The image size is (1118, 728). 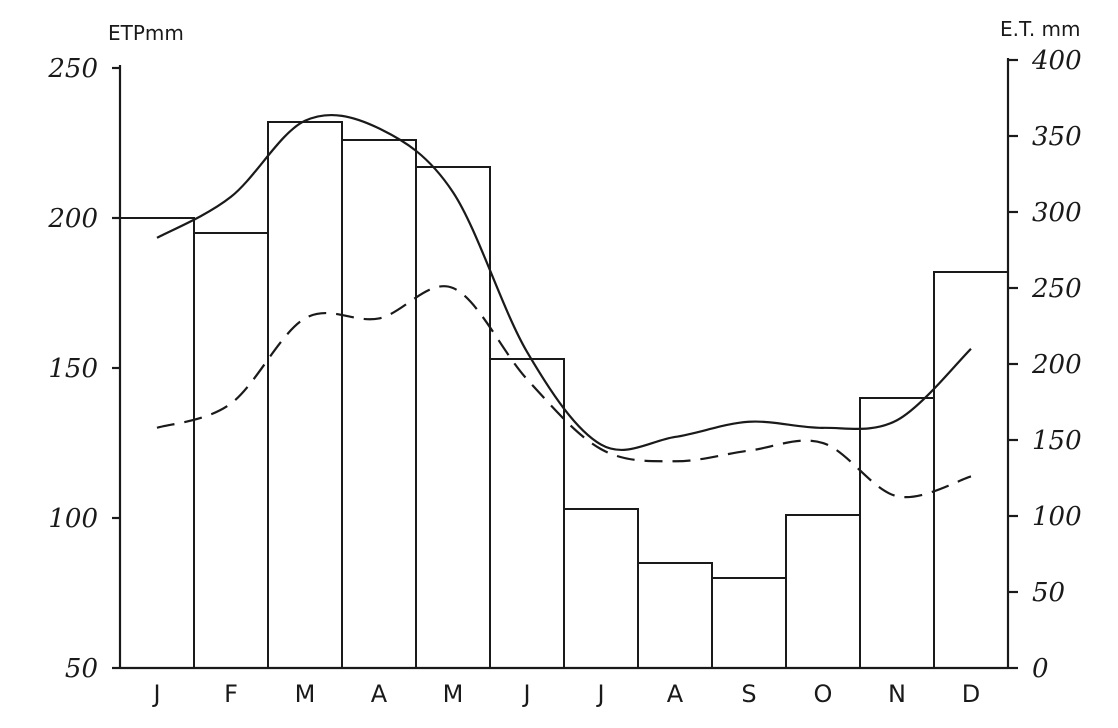 I want to click on right-tick-label: 300, so click(x=1057, y=213).